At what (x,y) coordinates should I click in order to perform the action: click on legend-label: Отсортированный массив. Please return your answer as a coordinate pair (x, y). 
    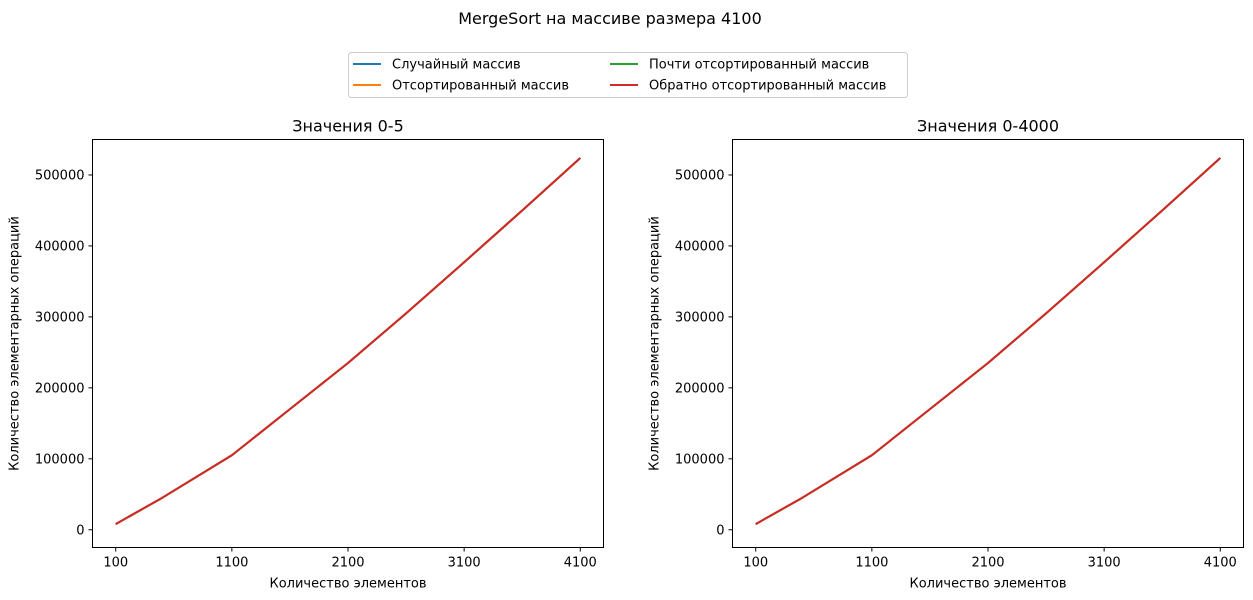
    Looking at the image, I should click on (480, 86).